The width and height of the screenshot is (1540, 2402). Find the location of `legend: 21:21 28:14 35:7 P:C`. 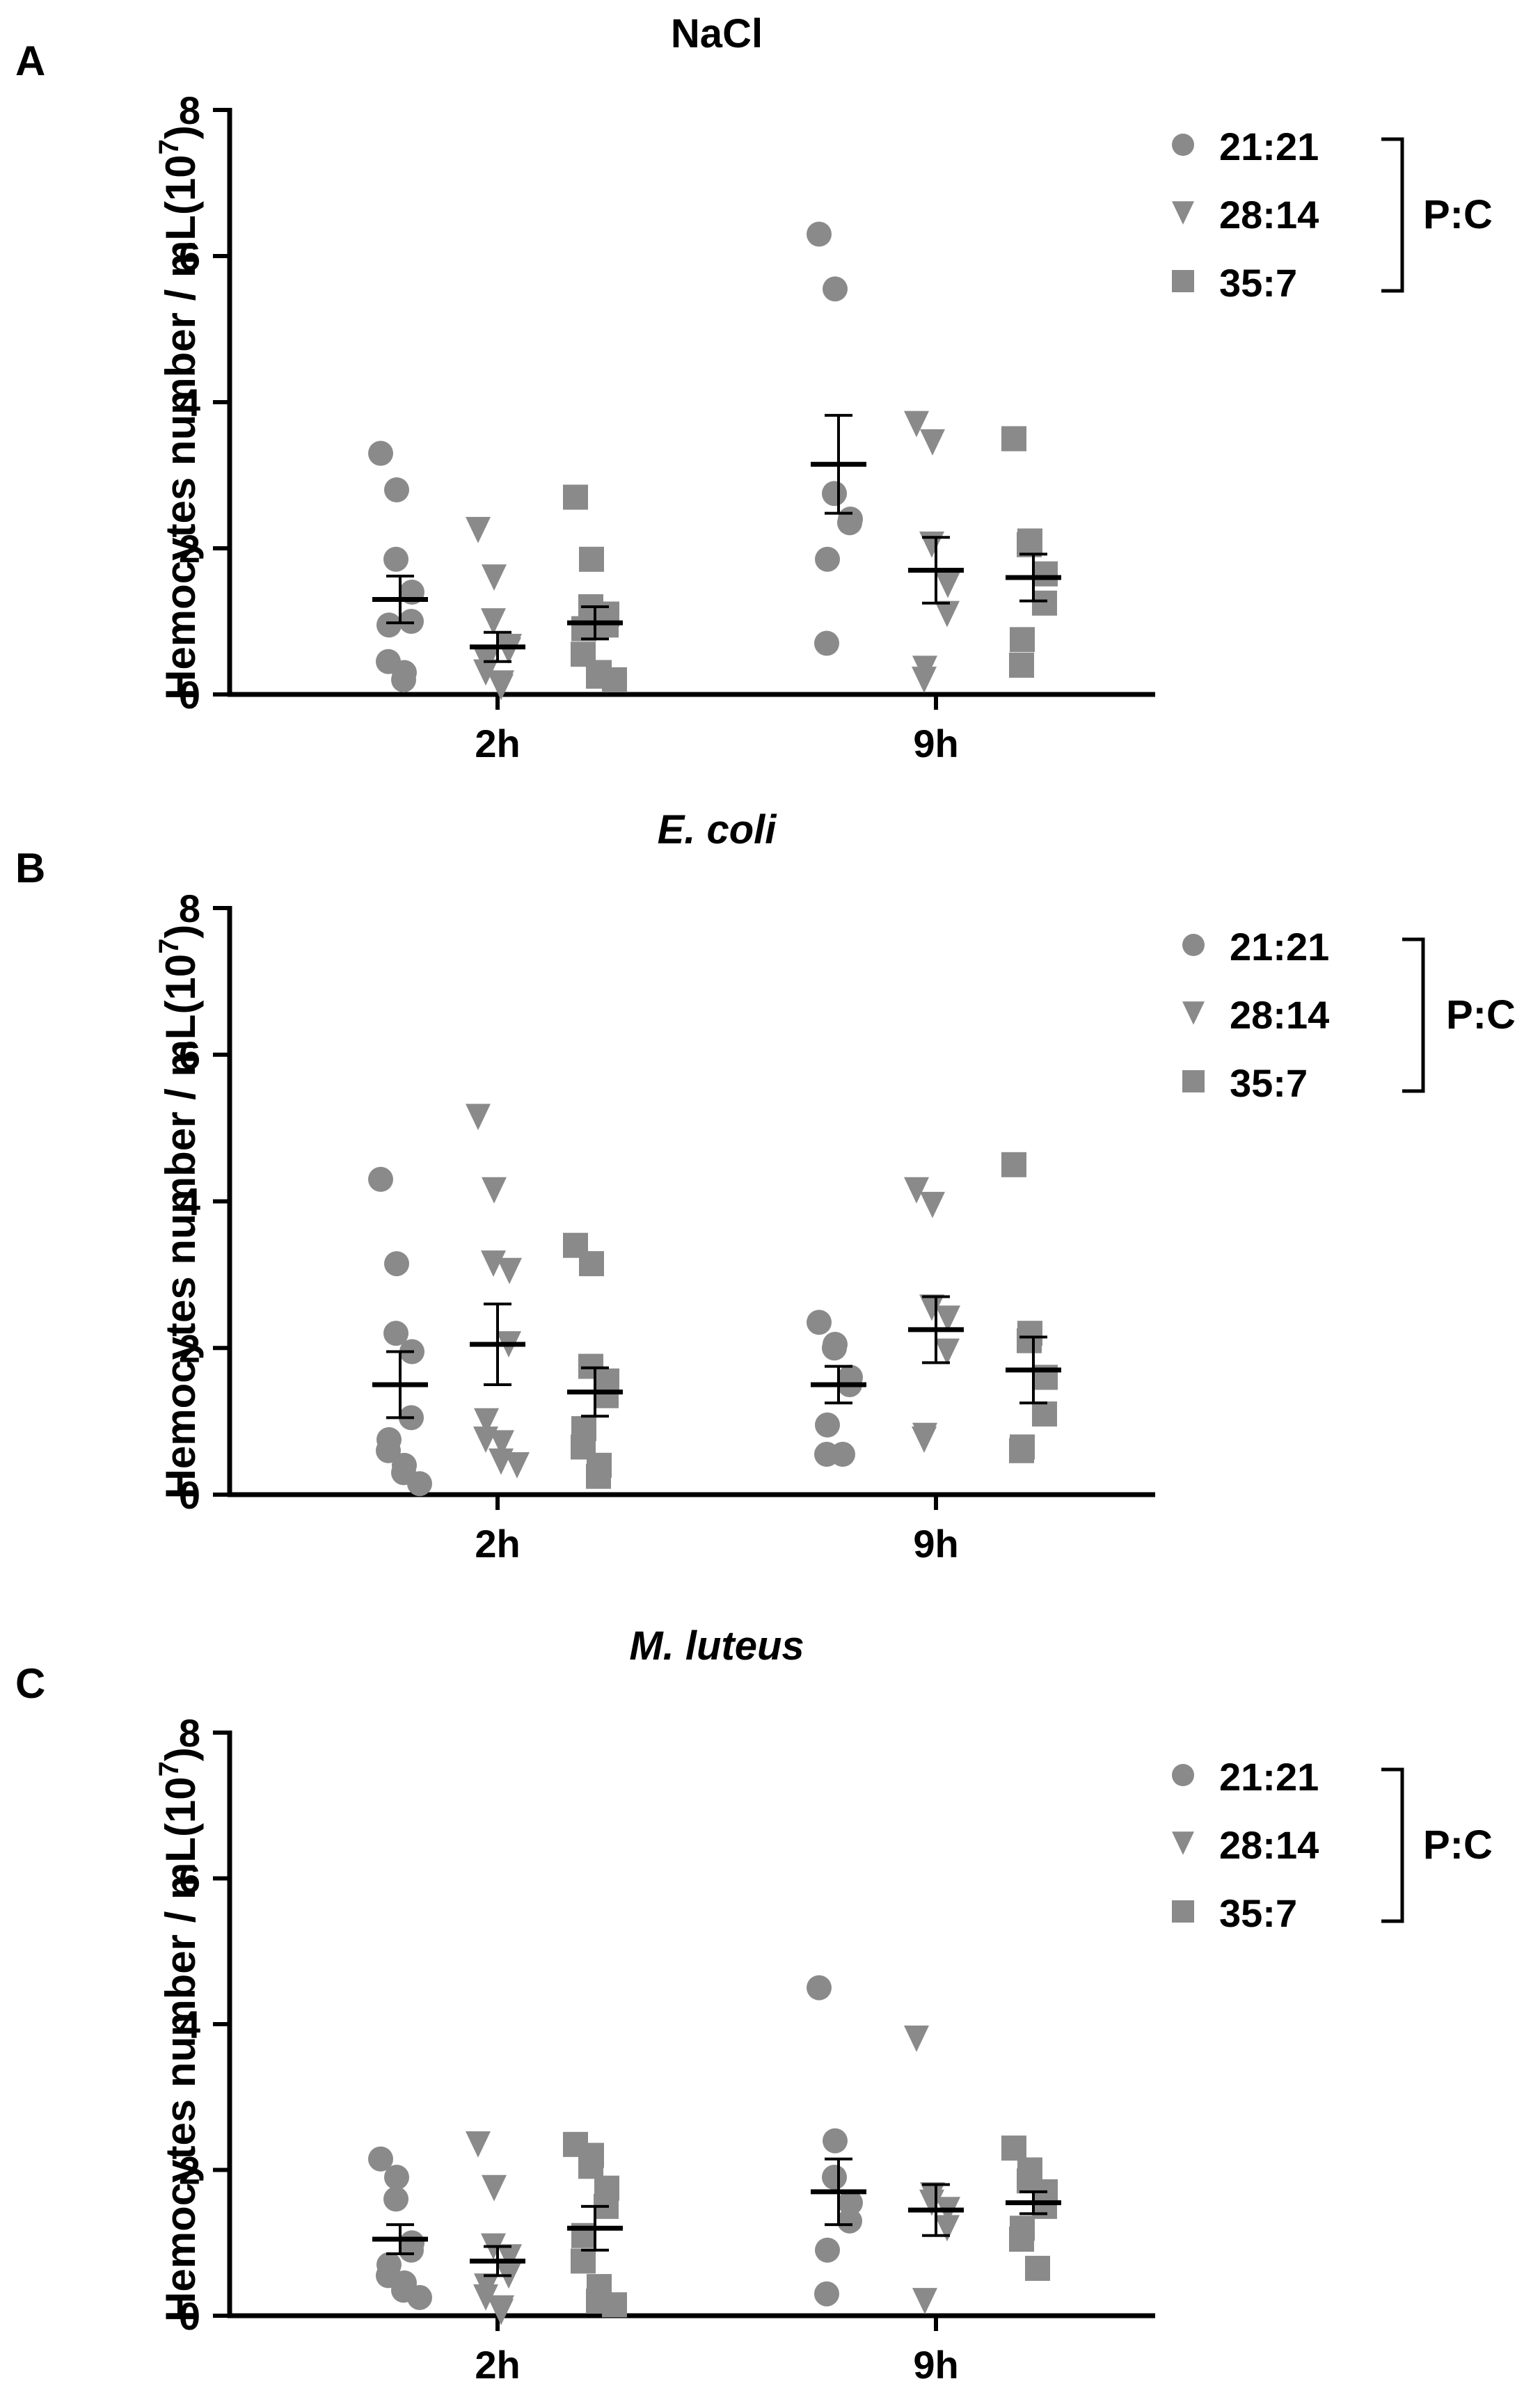

legend: 21:21 28:14 35:7 P:C is located at coordinates (1332, 215).